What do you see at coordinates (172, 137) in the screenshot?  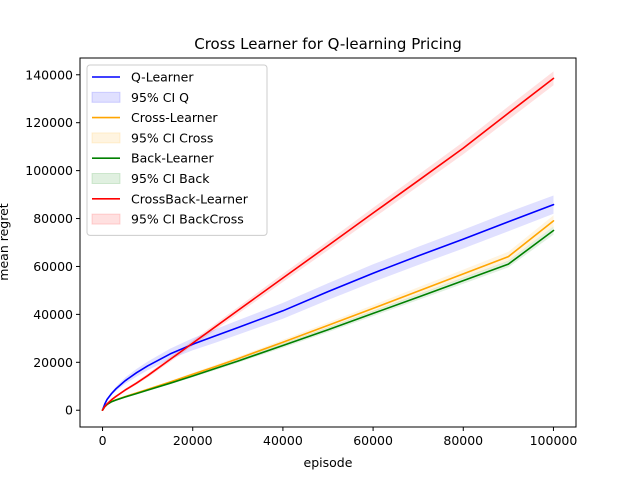 I see `legend-label-95-ci-cross: 95% CI Cross` at bounding box center [172, 137].